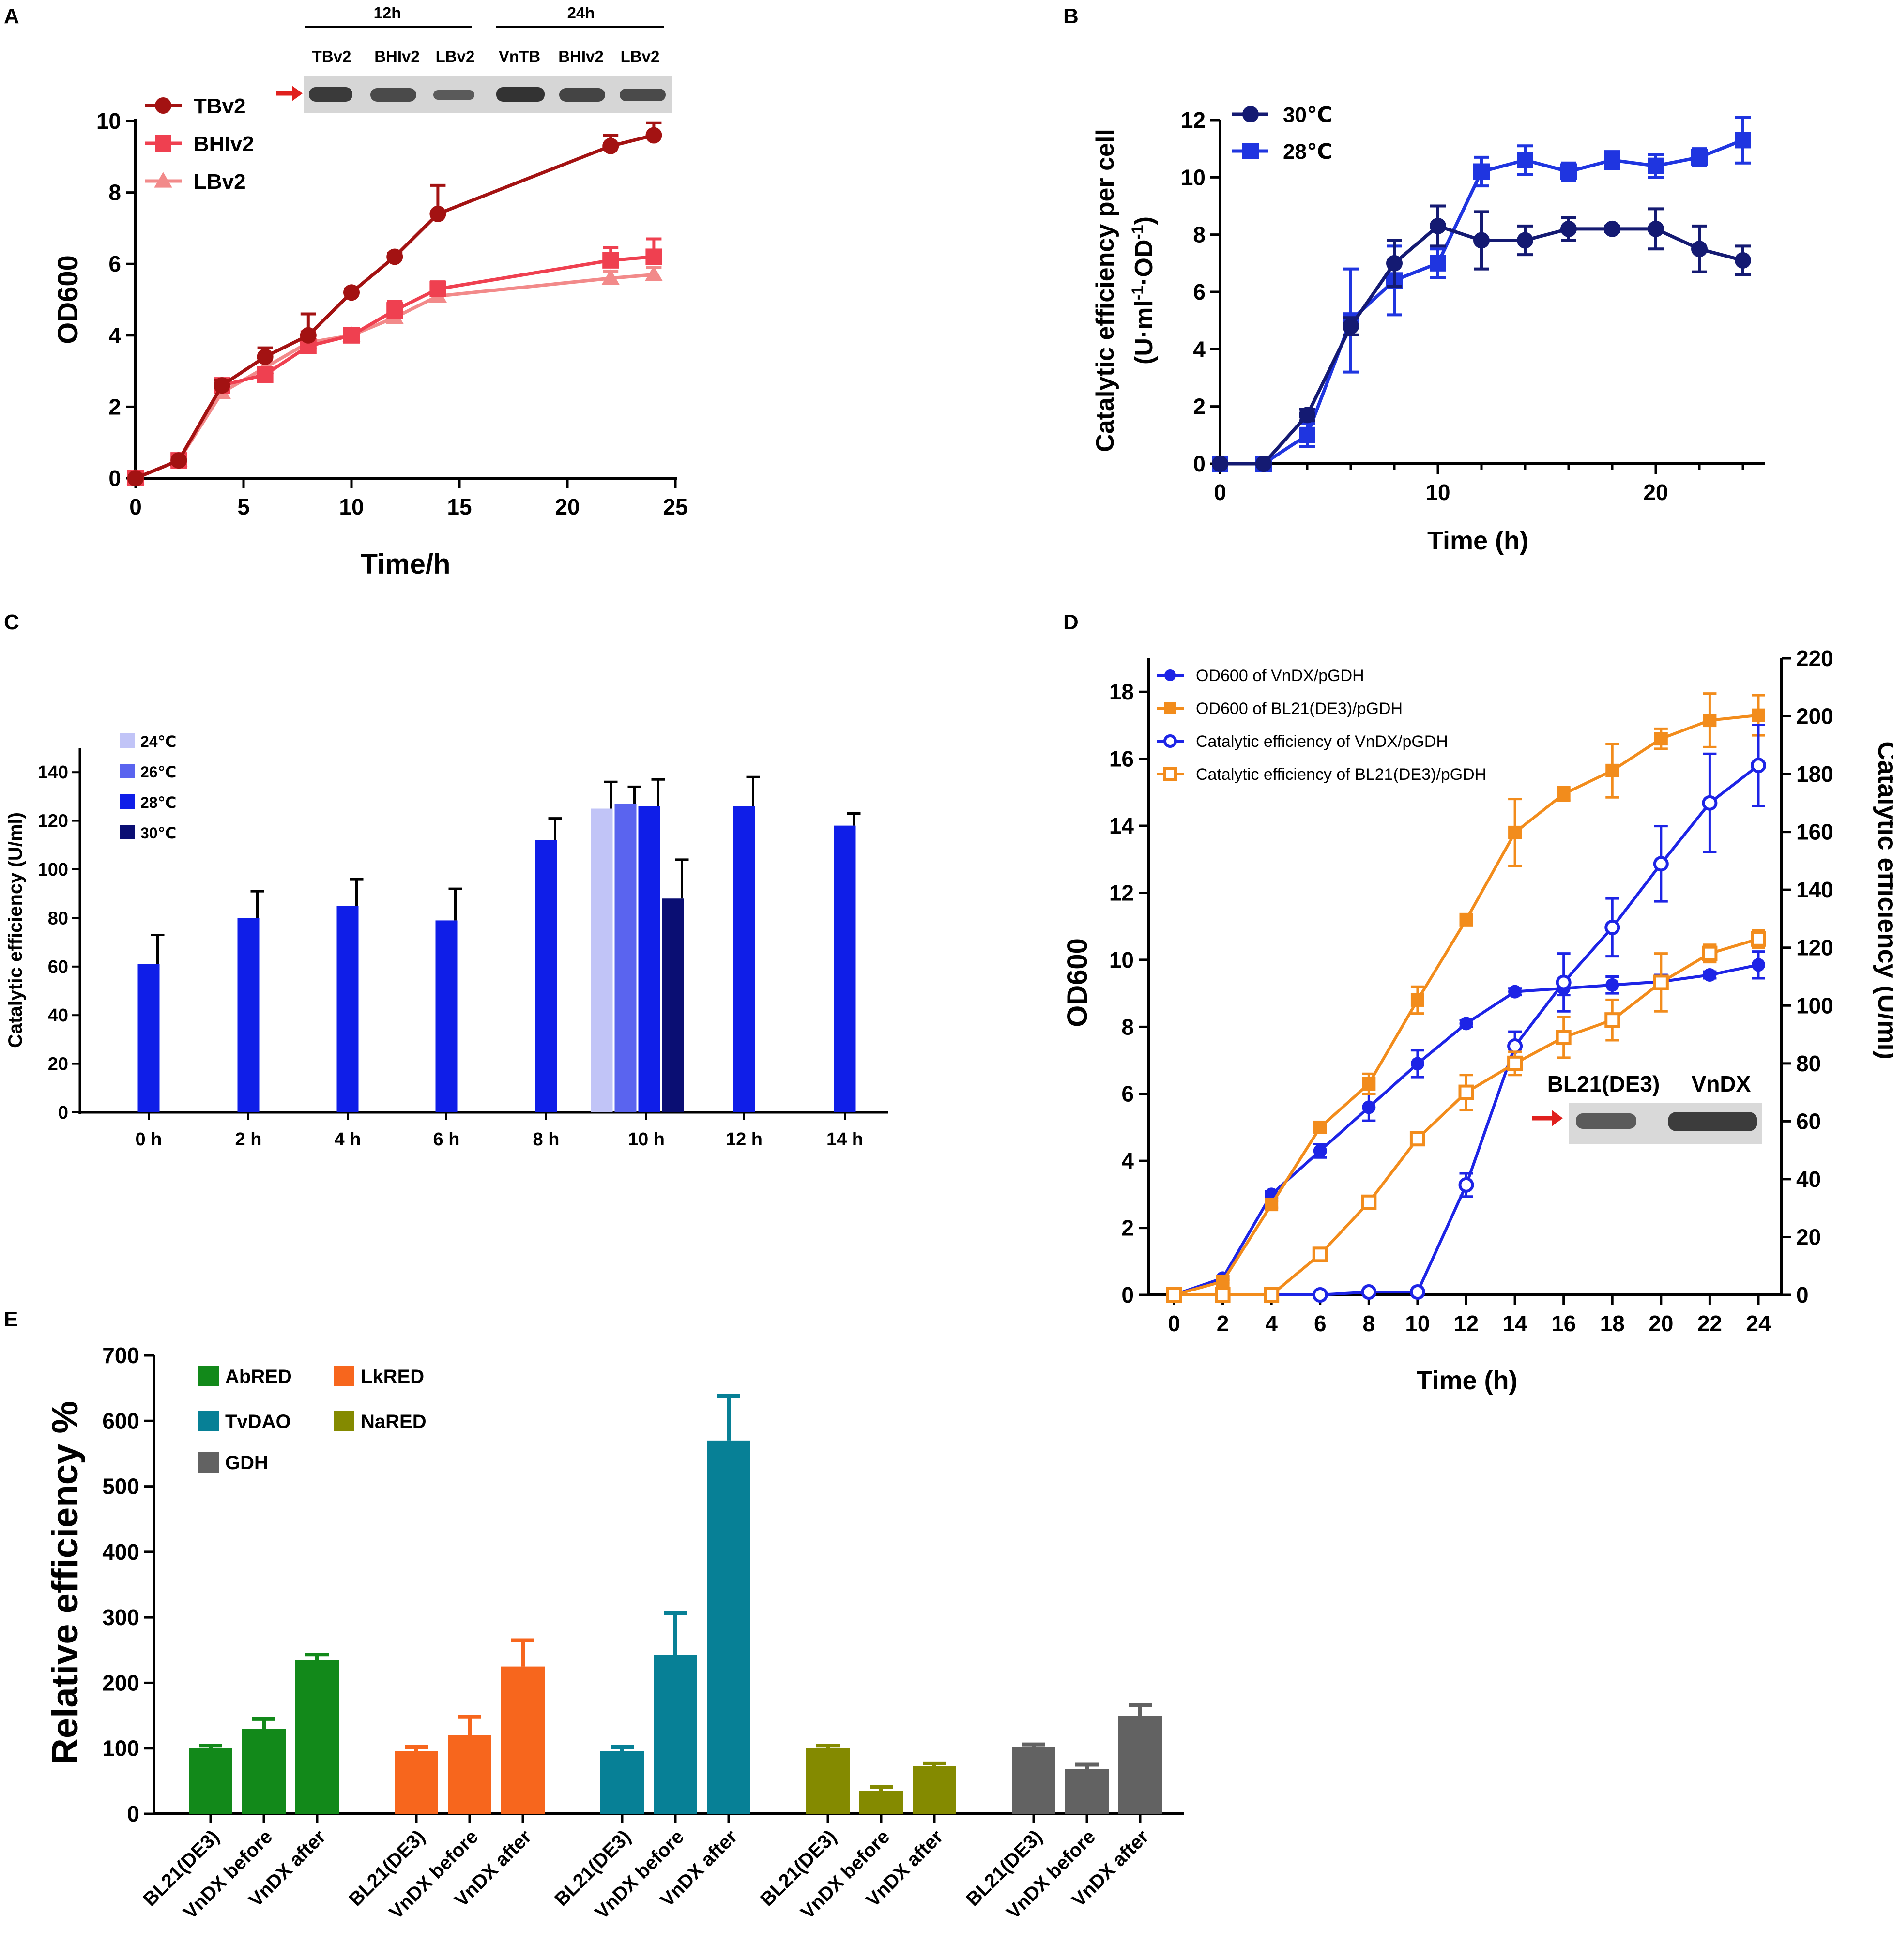  What do you see at coordinates (68, 299) in the screenshot?
I see `y-axis-title-a: OD600` at bounding box center [68, 299].